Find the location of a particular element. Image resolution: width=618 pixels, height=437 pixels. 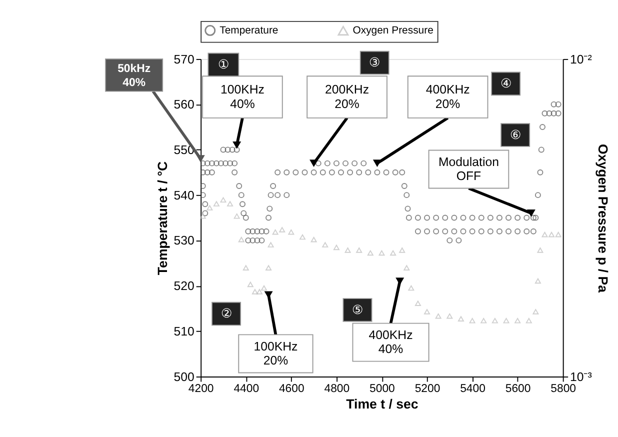

y-tick-label: 570 is located at coordinates (184, 59).